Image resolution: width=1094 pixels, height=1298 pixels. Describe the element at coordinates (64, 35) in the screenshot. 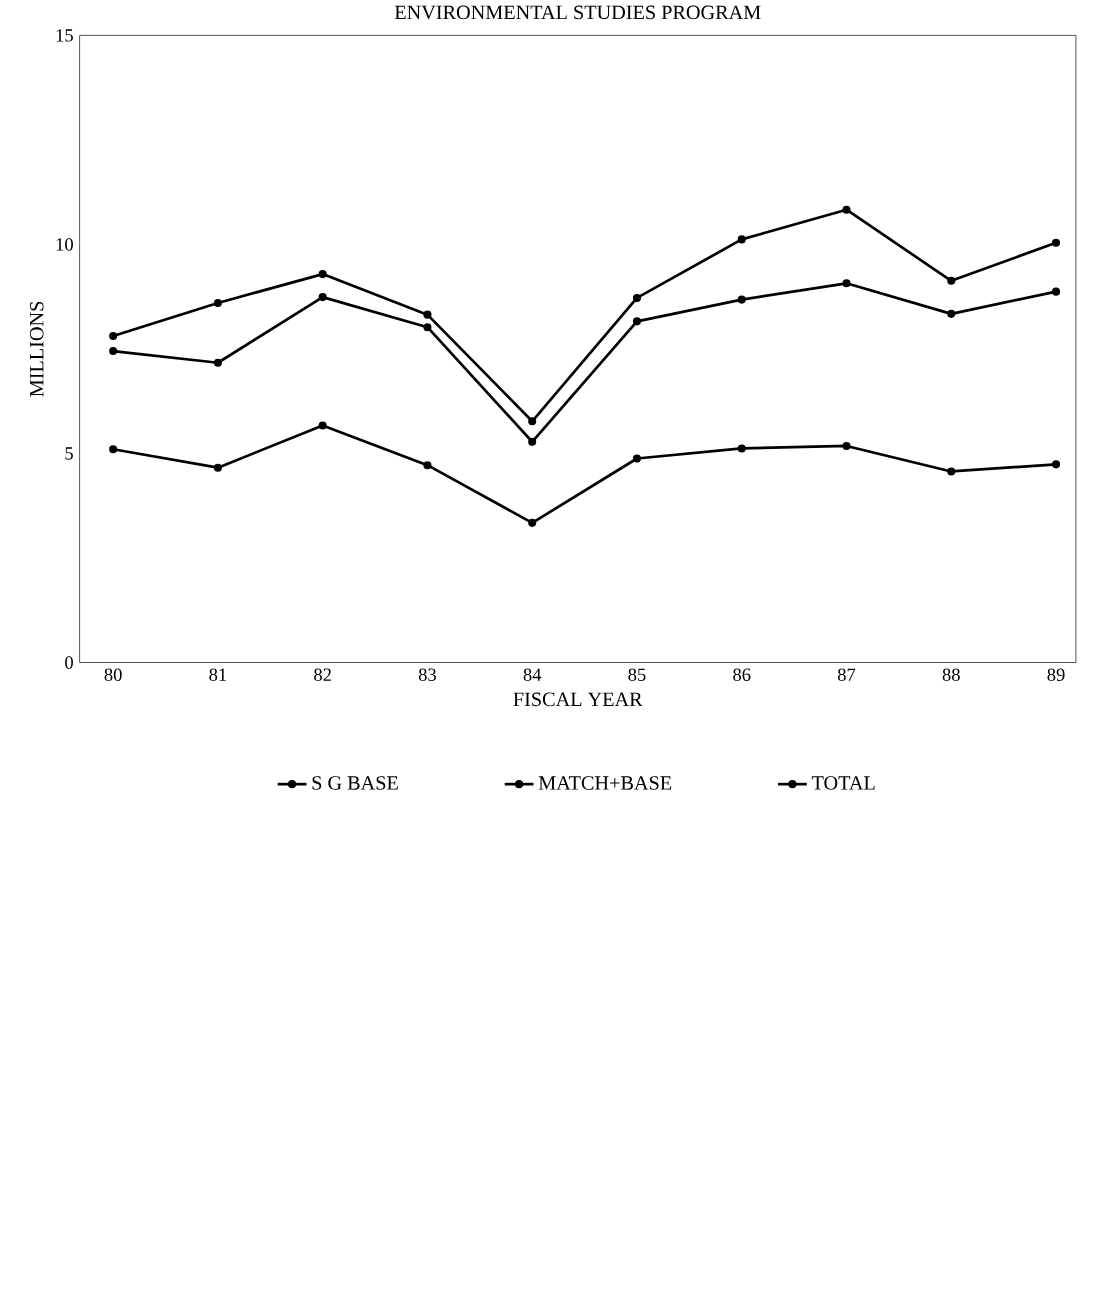

I see `y-tick-label: 15` at that location.